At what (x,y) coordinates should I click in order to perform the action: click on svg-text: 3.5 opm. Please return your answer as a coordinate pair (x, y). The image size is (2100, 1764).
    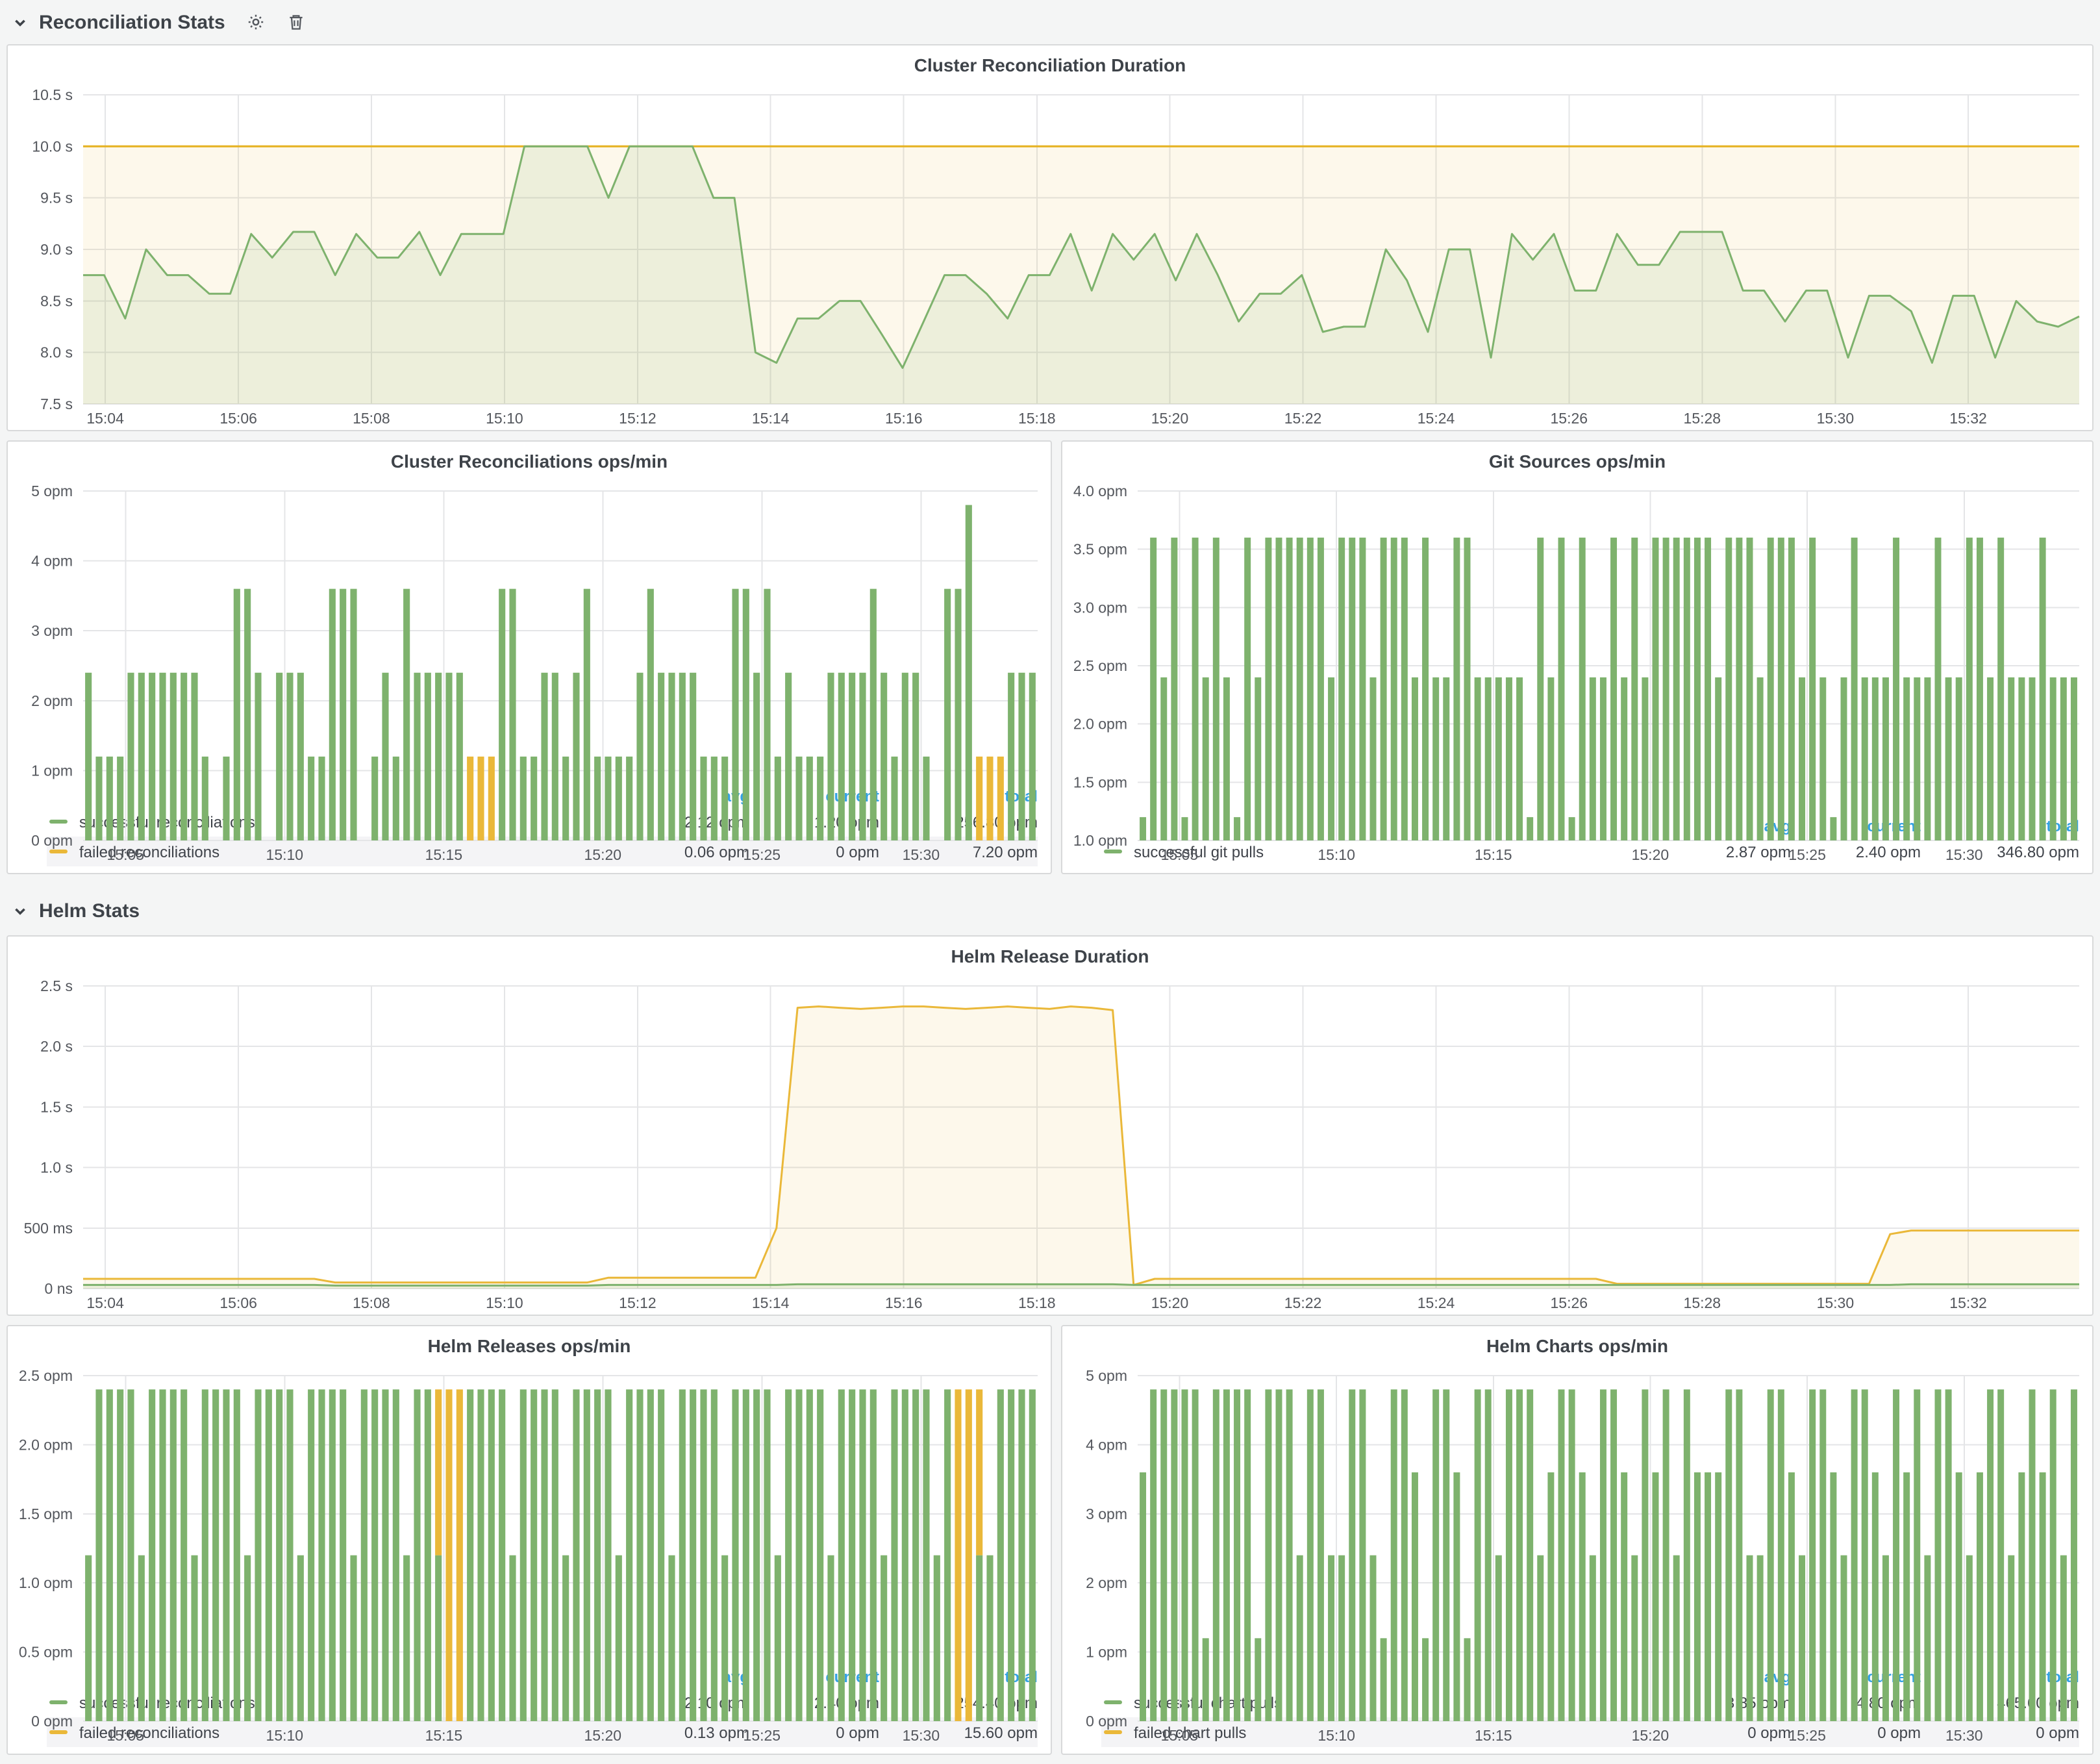
    Looking at the image, I should click on (1100, 550).